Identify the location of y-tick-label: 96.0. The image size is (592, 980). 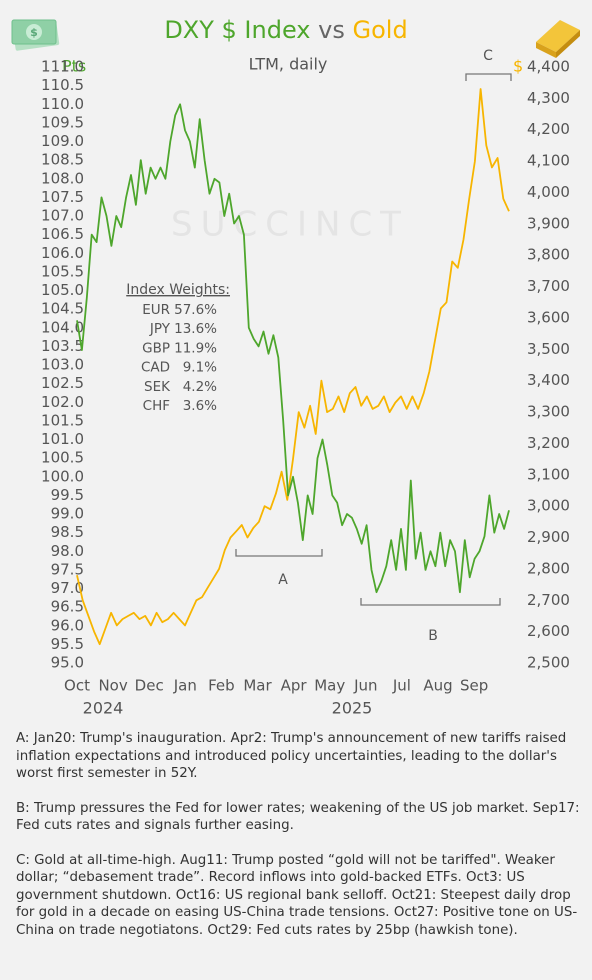
(67, 625).